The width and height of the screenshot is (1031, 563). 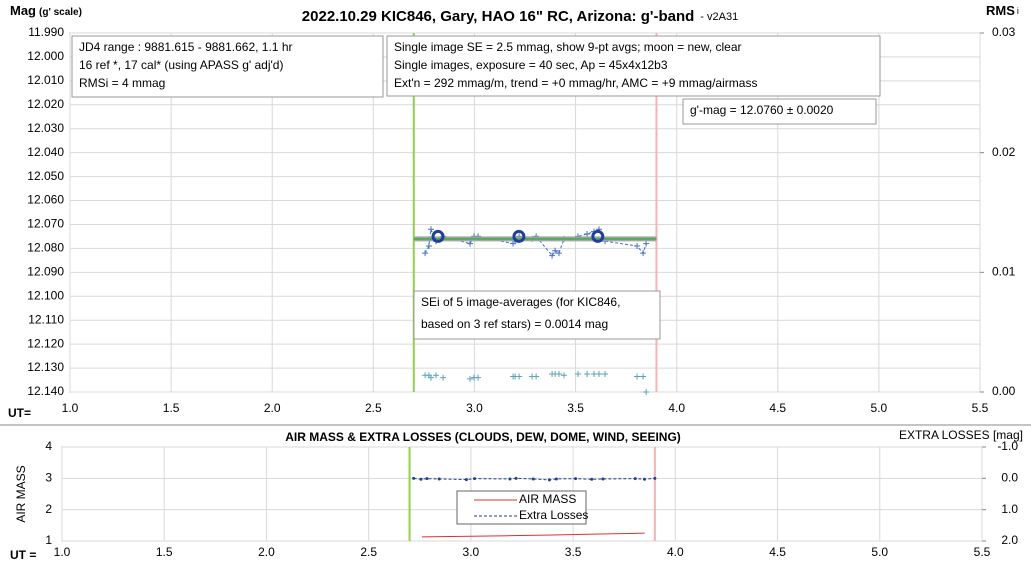 What do you see at coordinates (45, 248) in the screenshot?
I see `y-tick-label: 12.080` at bounding box center [45, 248].